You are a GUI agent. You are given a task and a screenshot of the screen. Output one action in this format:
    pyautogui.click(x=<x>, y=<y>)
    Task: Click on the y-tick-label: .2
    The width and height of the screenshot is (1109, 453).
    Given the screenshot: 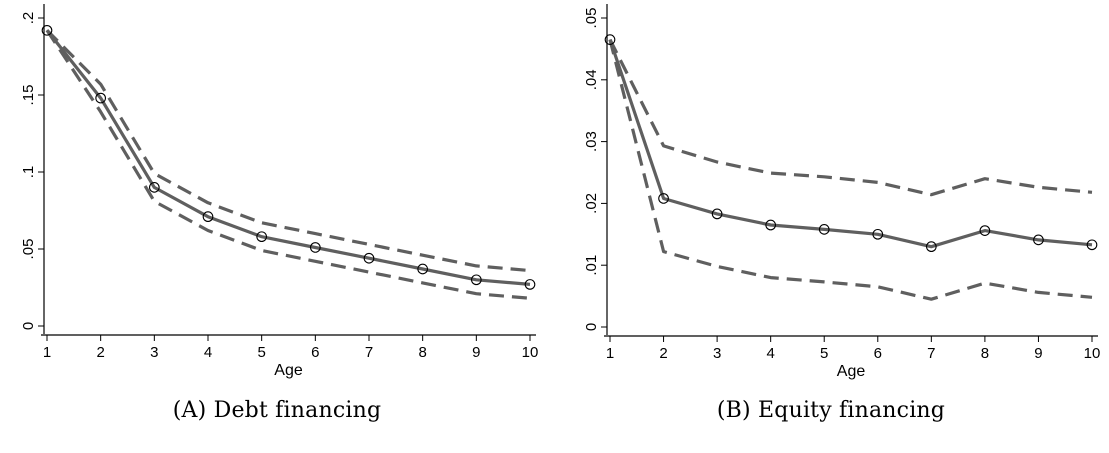 What is the action you would take?
    pyautogui.click(x=28, y=18)
    